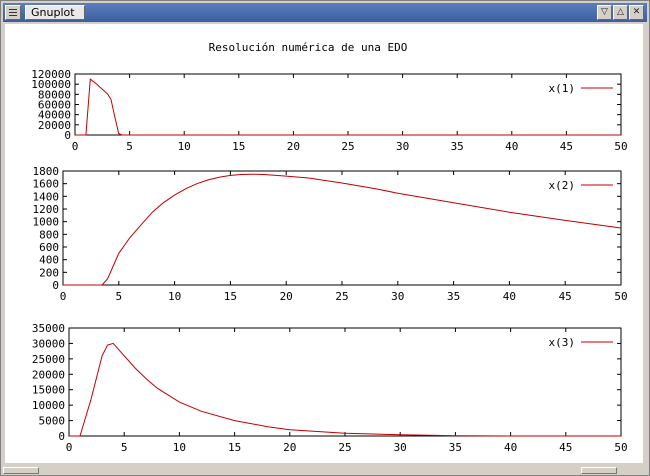 Image resolution: width=650 pixels, height=476 pixels. What do you see at coordinates (13, 12) in the screenshot?
I see `window-menu-button` at bounding box center [13, 12].